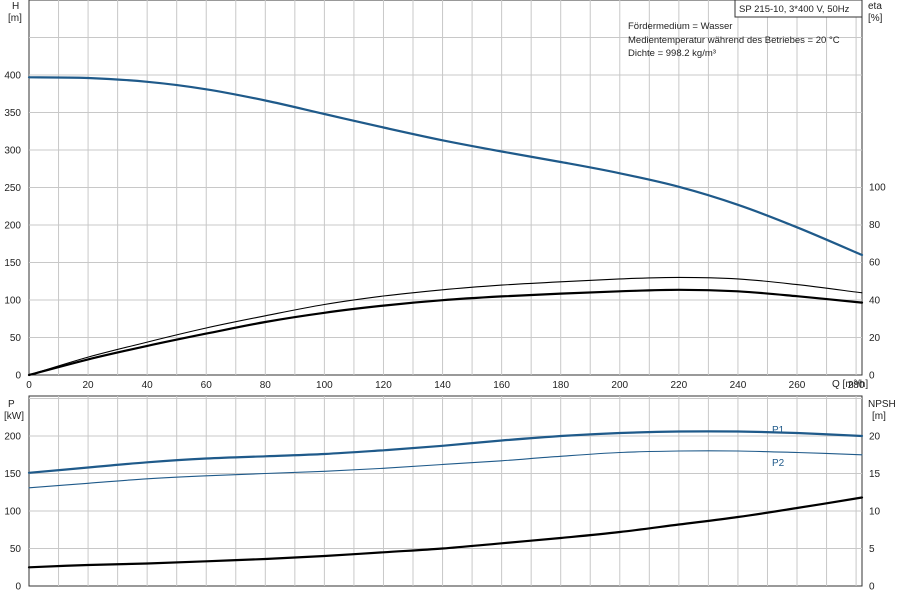 The image size is (900, 600). Describe the element at coordinates (738, 385) in the screenshot. I see `x-tick-label: 240` at that location.